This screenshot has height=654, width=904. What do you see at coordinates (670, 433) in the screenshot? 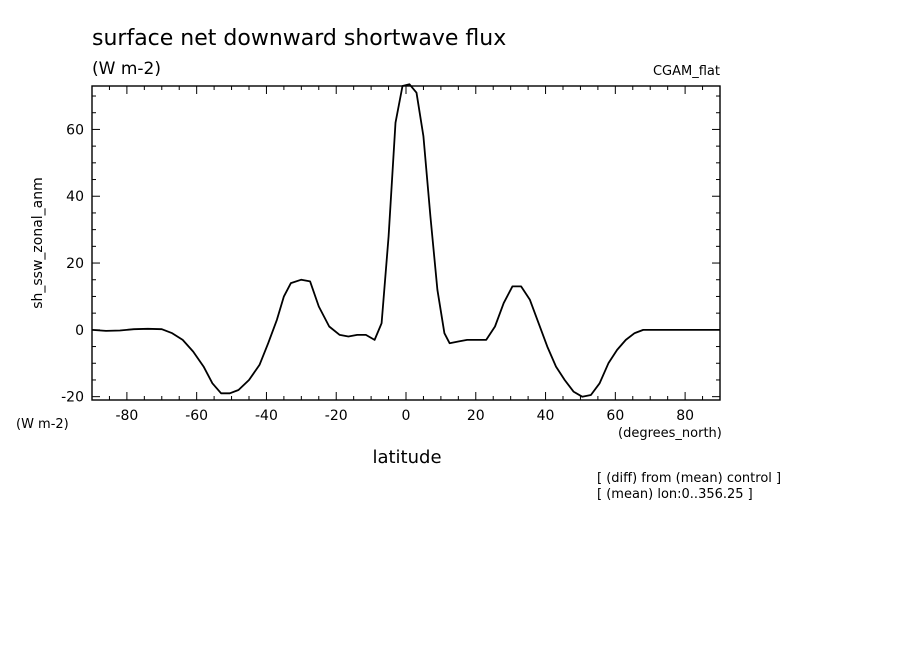
I see `x-axis-units: (degrees_north)` at bounding box center [670, 433].